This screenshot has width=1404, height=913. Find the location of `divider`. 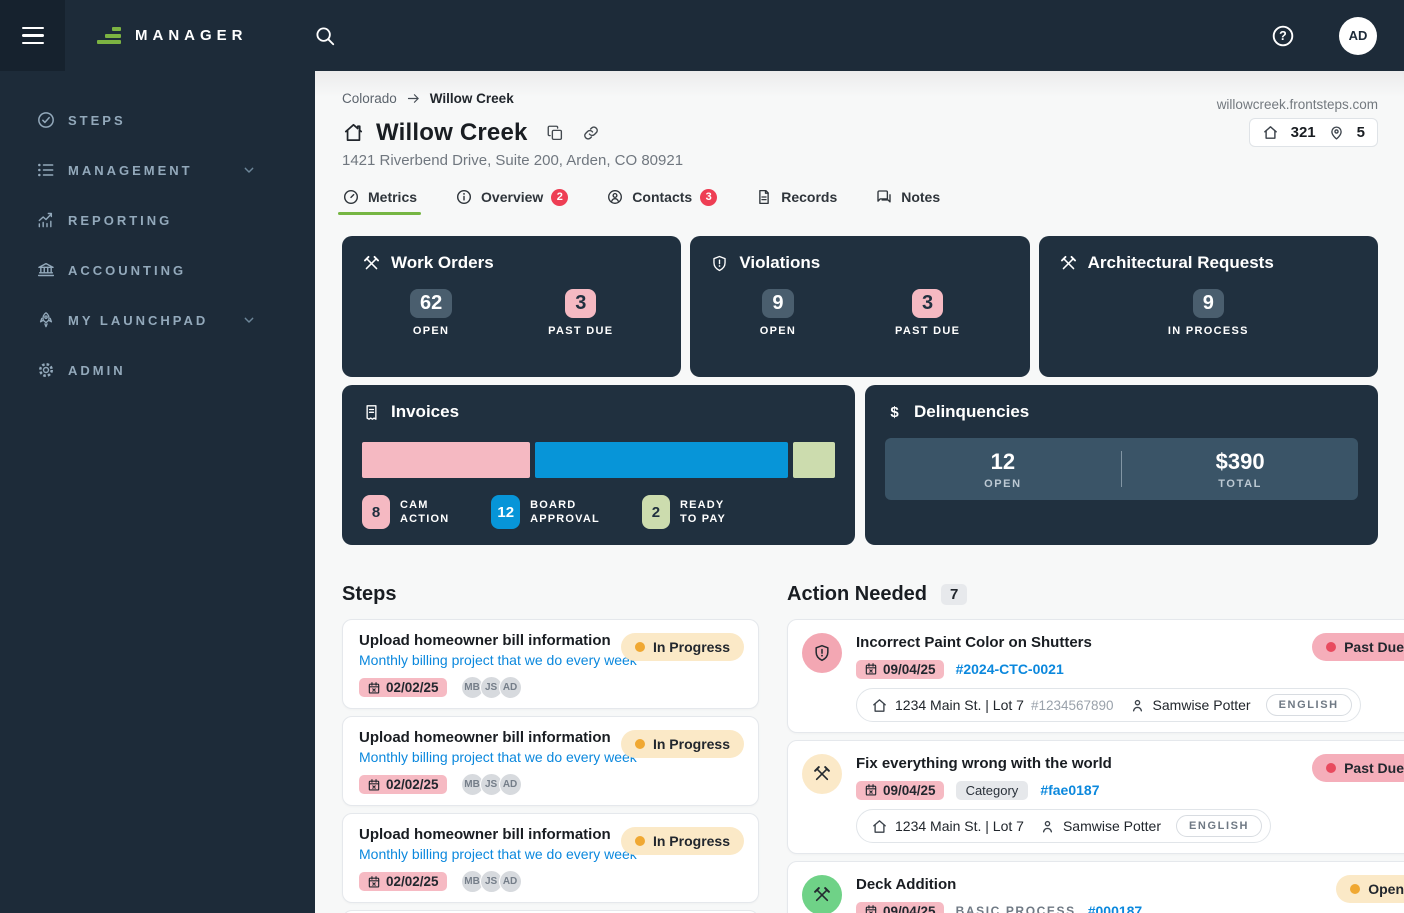

divider is located at coordinates (1121, 469).